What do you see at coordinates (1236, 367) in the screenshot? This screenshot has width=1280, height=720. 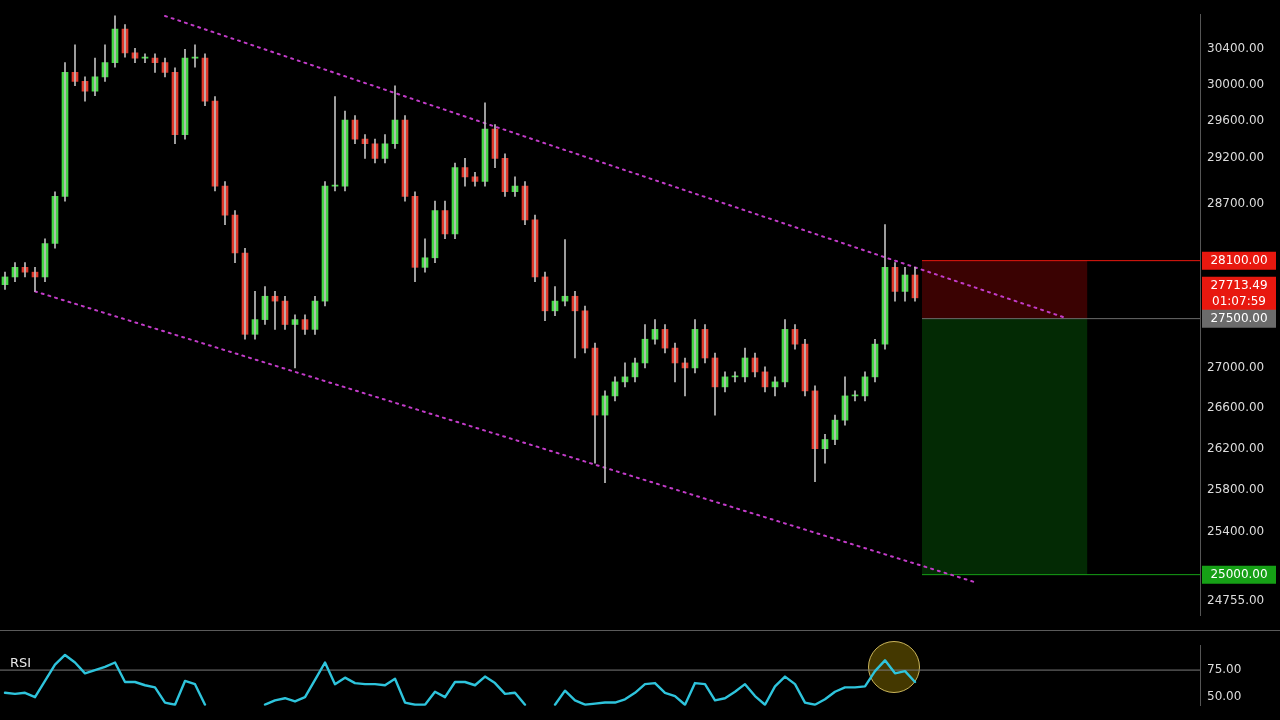 I see `y-tick-label: 27000.00` at bounding box center [1236, 367].